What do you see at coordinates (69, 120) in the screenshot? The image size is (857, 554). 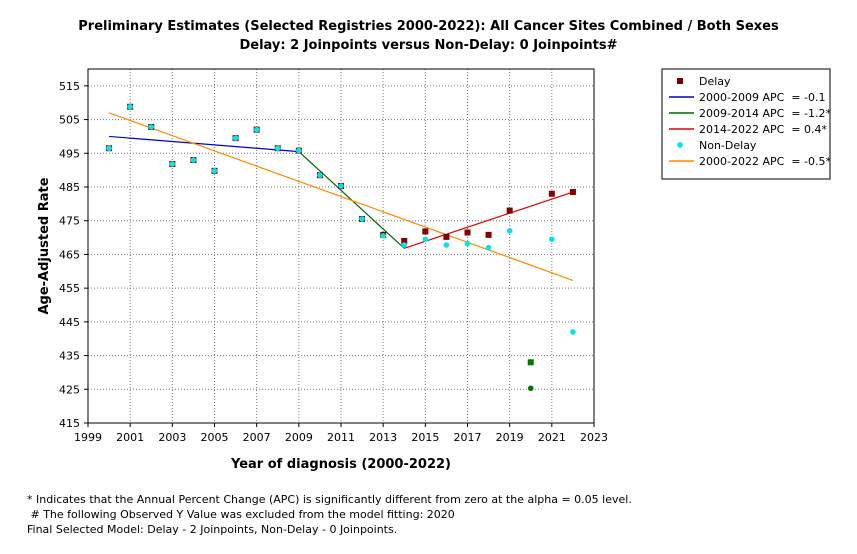 I see `y-tick-label: 505` at bounding box center [69, 120].